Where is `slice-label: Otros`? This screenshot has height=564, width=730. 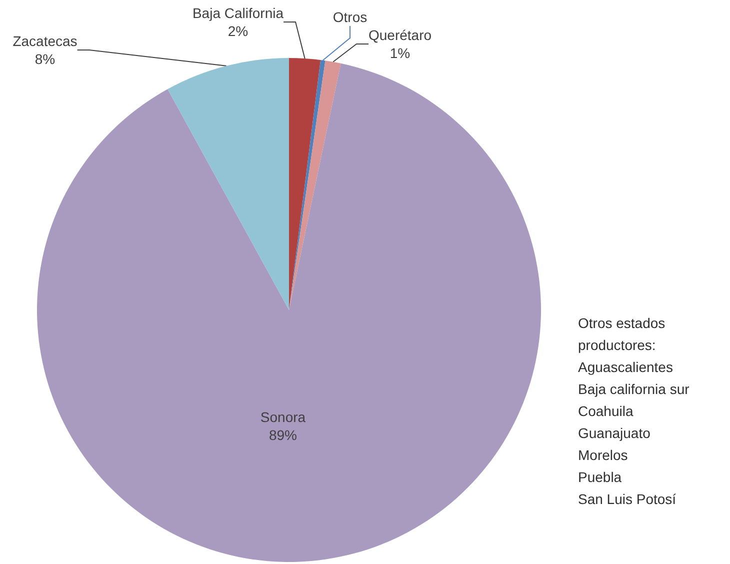
slice-label: Otros is located at coordinates (350, 17).